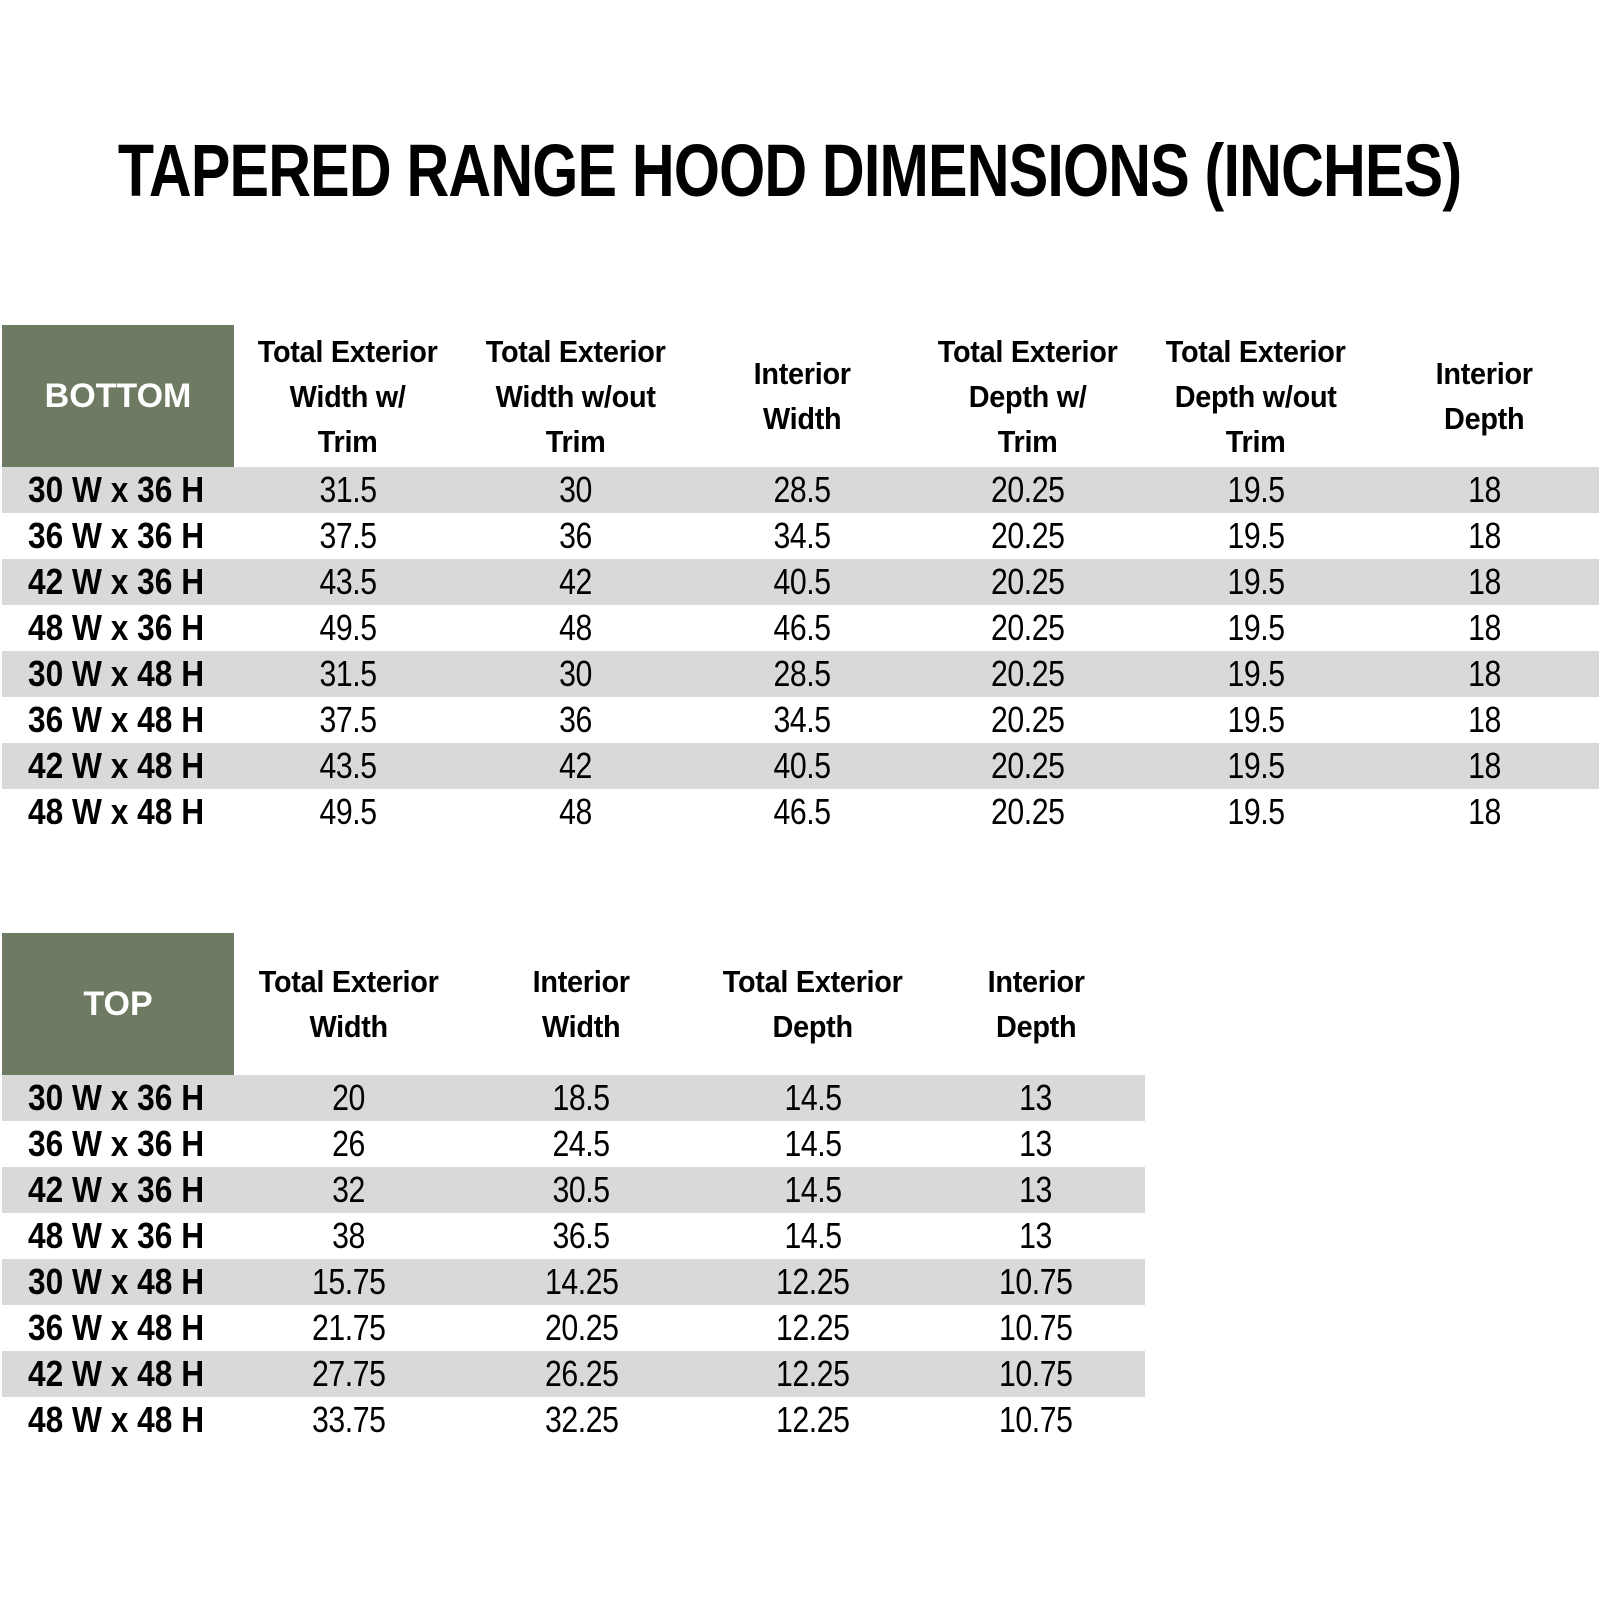 This screenshot has width=1600, height=1600. What do you see at coordinates (581, 1189) in the screenshot?
I see `dimension-value: 30.5` at bounding box center [581, 1189].